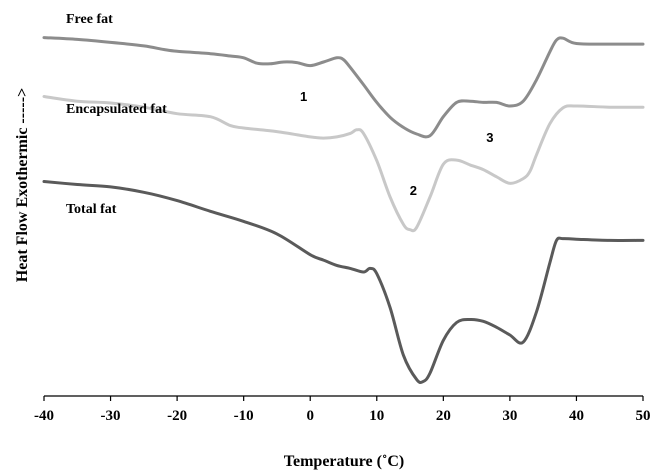 The image size is (655, 470). Describe the element at coordinates (643, 416) in the screenshot. I see `x-tick-label: 50` at that location.